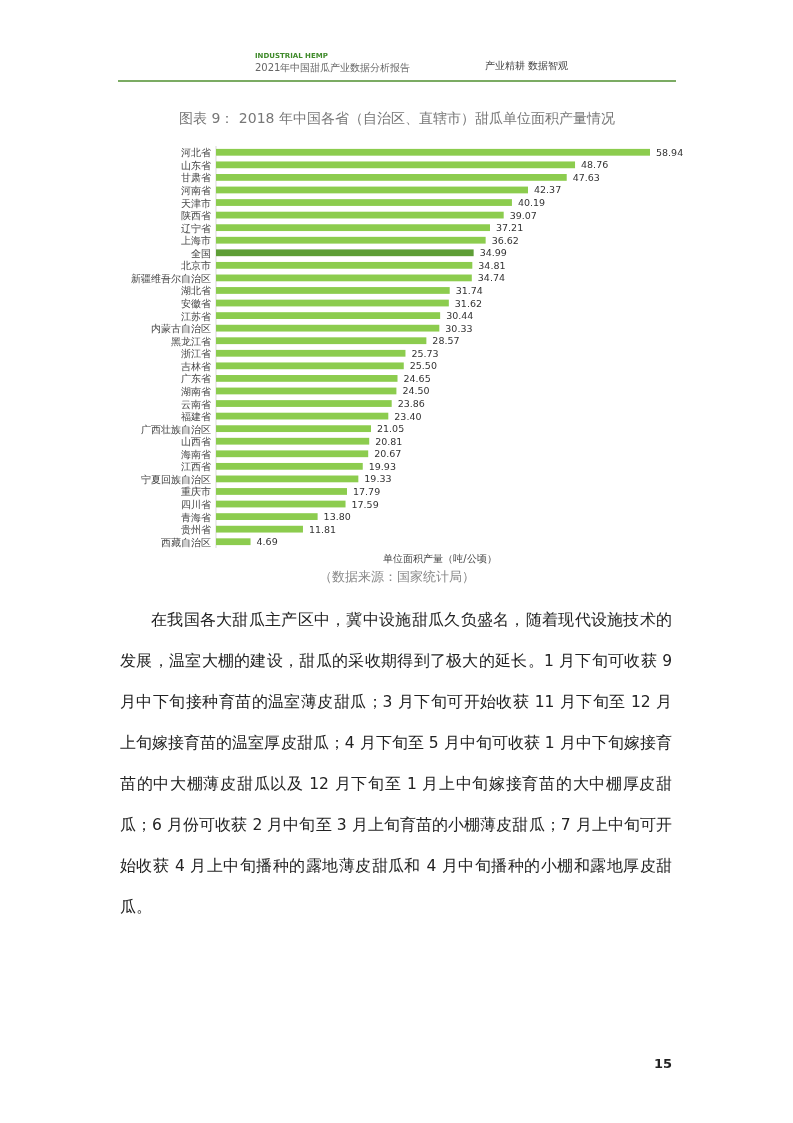 This screenshot has height=1123, width=793. I want to click on y-tick-label: 江苏省, so click(196, 316).